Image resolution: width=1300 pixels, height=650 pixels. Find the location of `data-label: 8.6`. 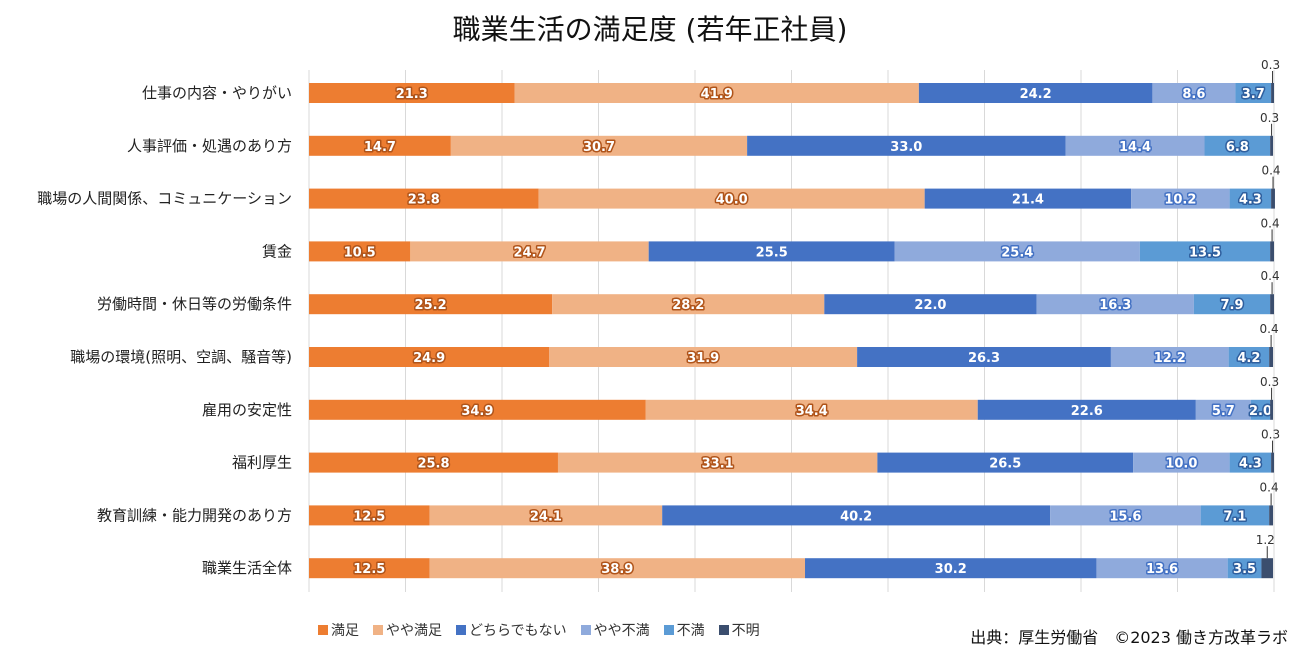

data-label: 8.6 is located at coordinates (1193, 94).